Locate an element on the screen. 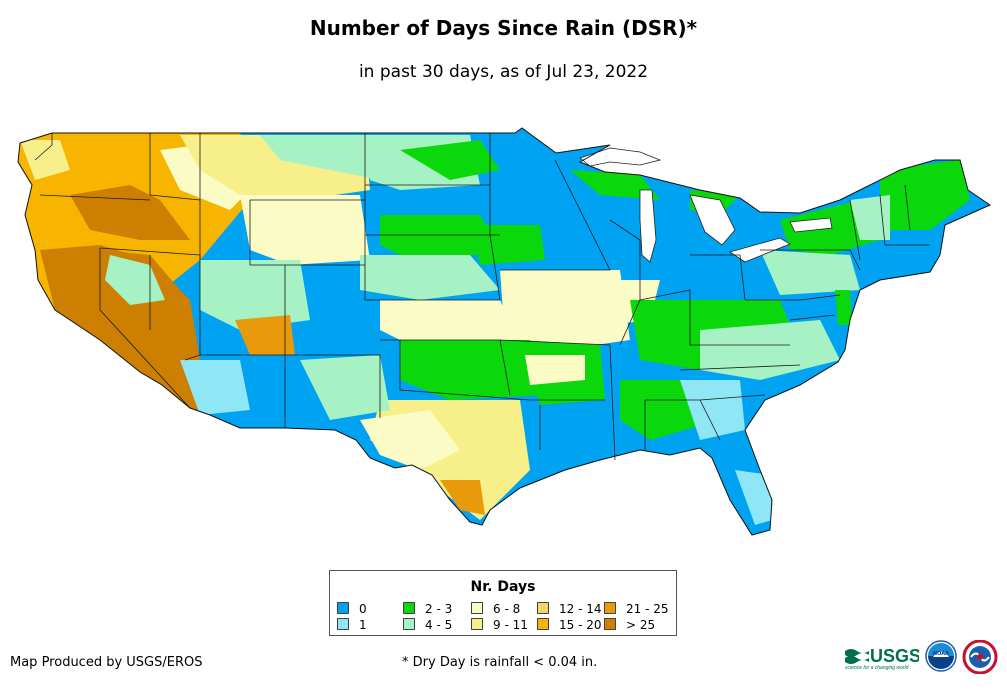 The height and width of the screenshot is (691, 1007). region-pa-mint is located at coordinates (810, 272).